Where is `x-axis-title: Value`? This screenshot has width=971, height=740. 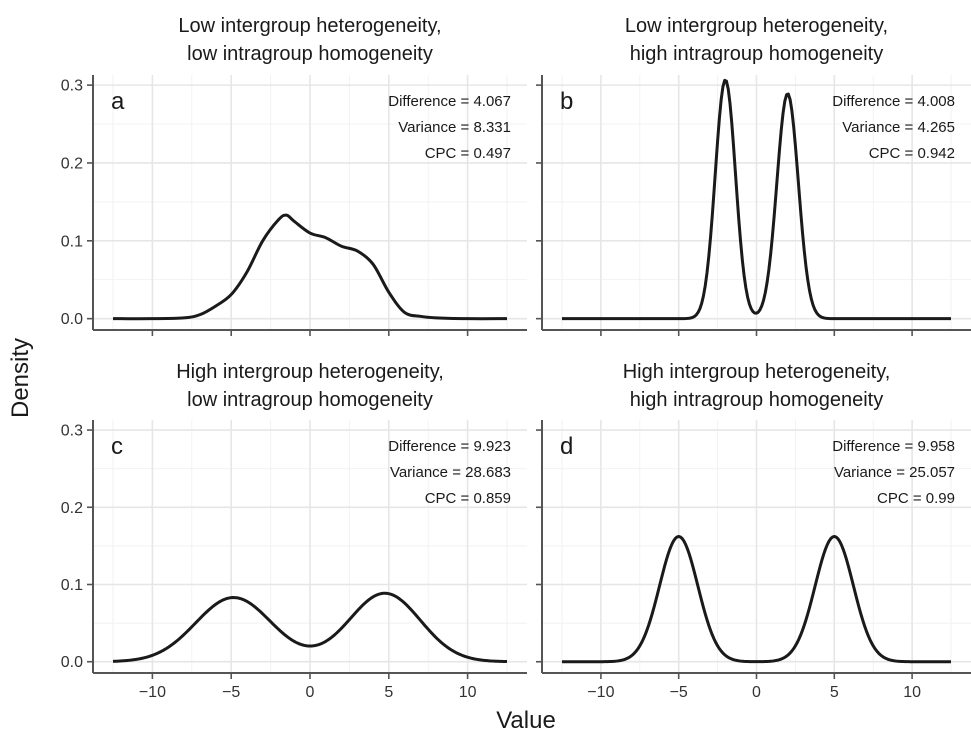 x-axis-title: Value is located at coordinates (526, 720).